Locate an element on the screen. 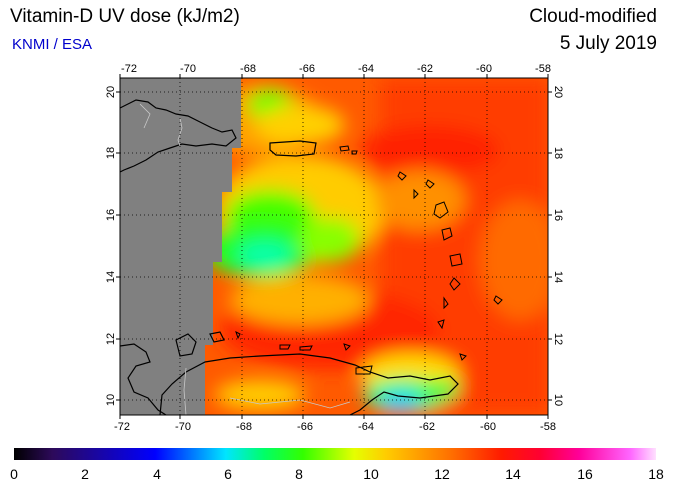 The width and height of the screenshot is (675, 490). colorbar-tick-label: 0 is located at coordinates (14, 474).